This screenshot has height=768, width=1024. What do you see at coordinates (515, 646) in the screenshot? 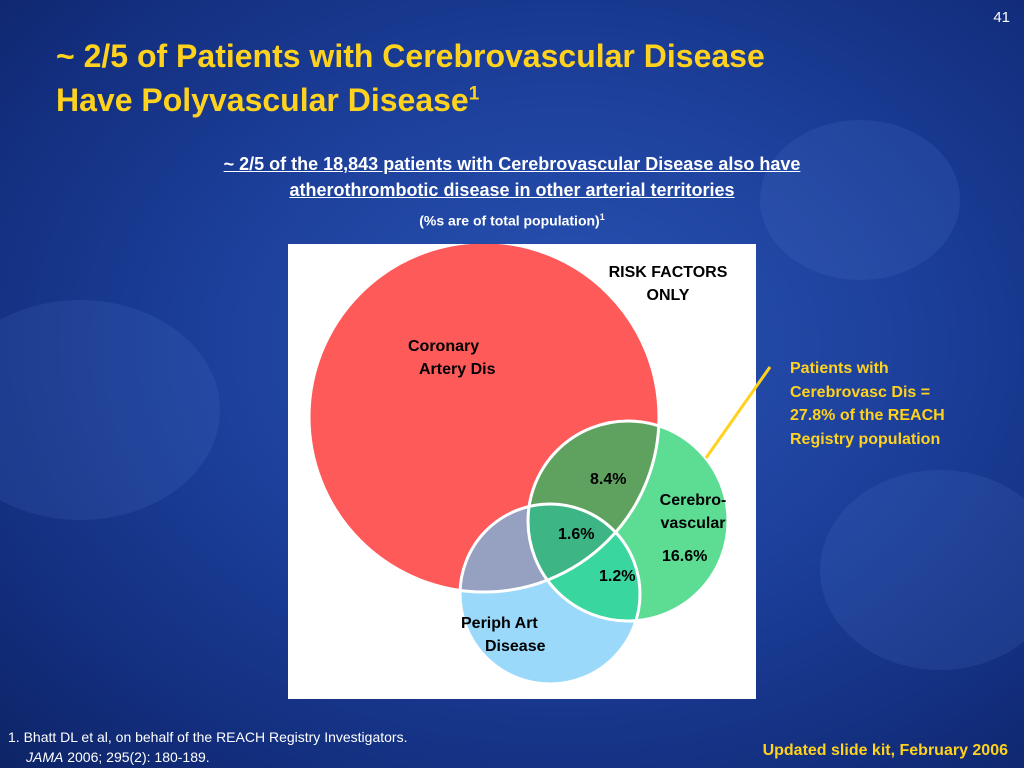
I see `periph-line-2: Disease` at bounding box center [515, 646].